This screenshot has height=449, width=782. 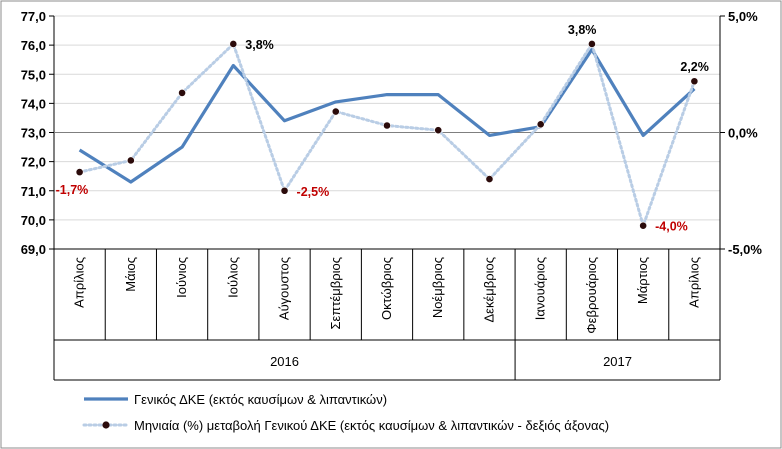 What do you see at coordinates (106, 425) in the screenshot?
I see `legend-swatch-marker` at bounding box center [106, 425].